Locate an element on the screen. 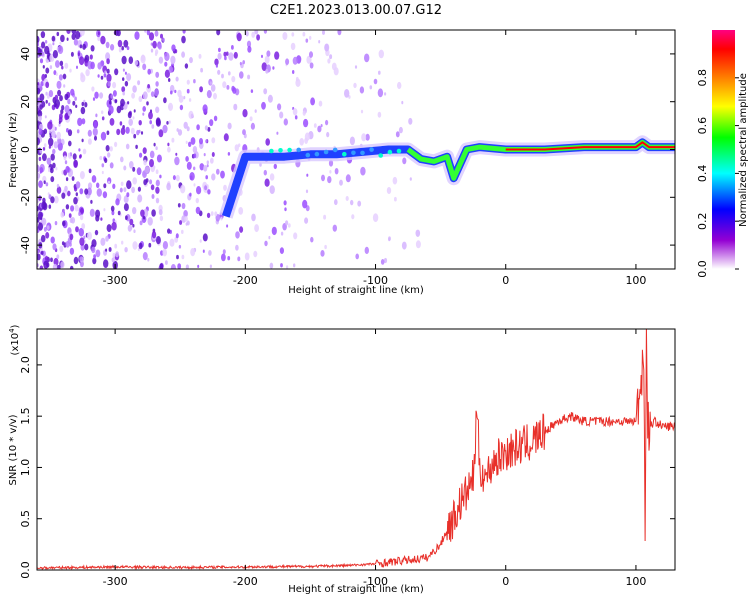  colorbar-tick-label: 0.8 is located at coordinates (702, 78).